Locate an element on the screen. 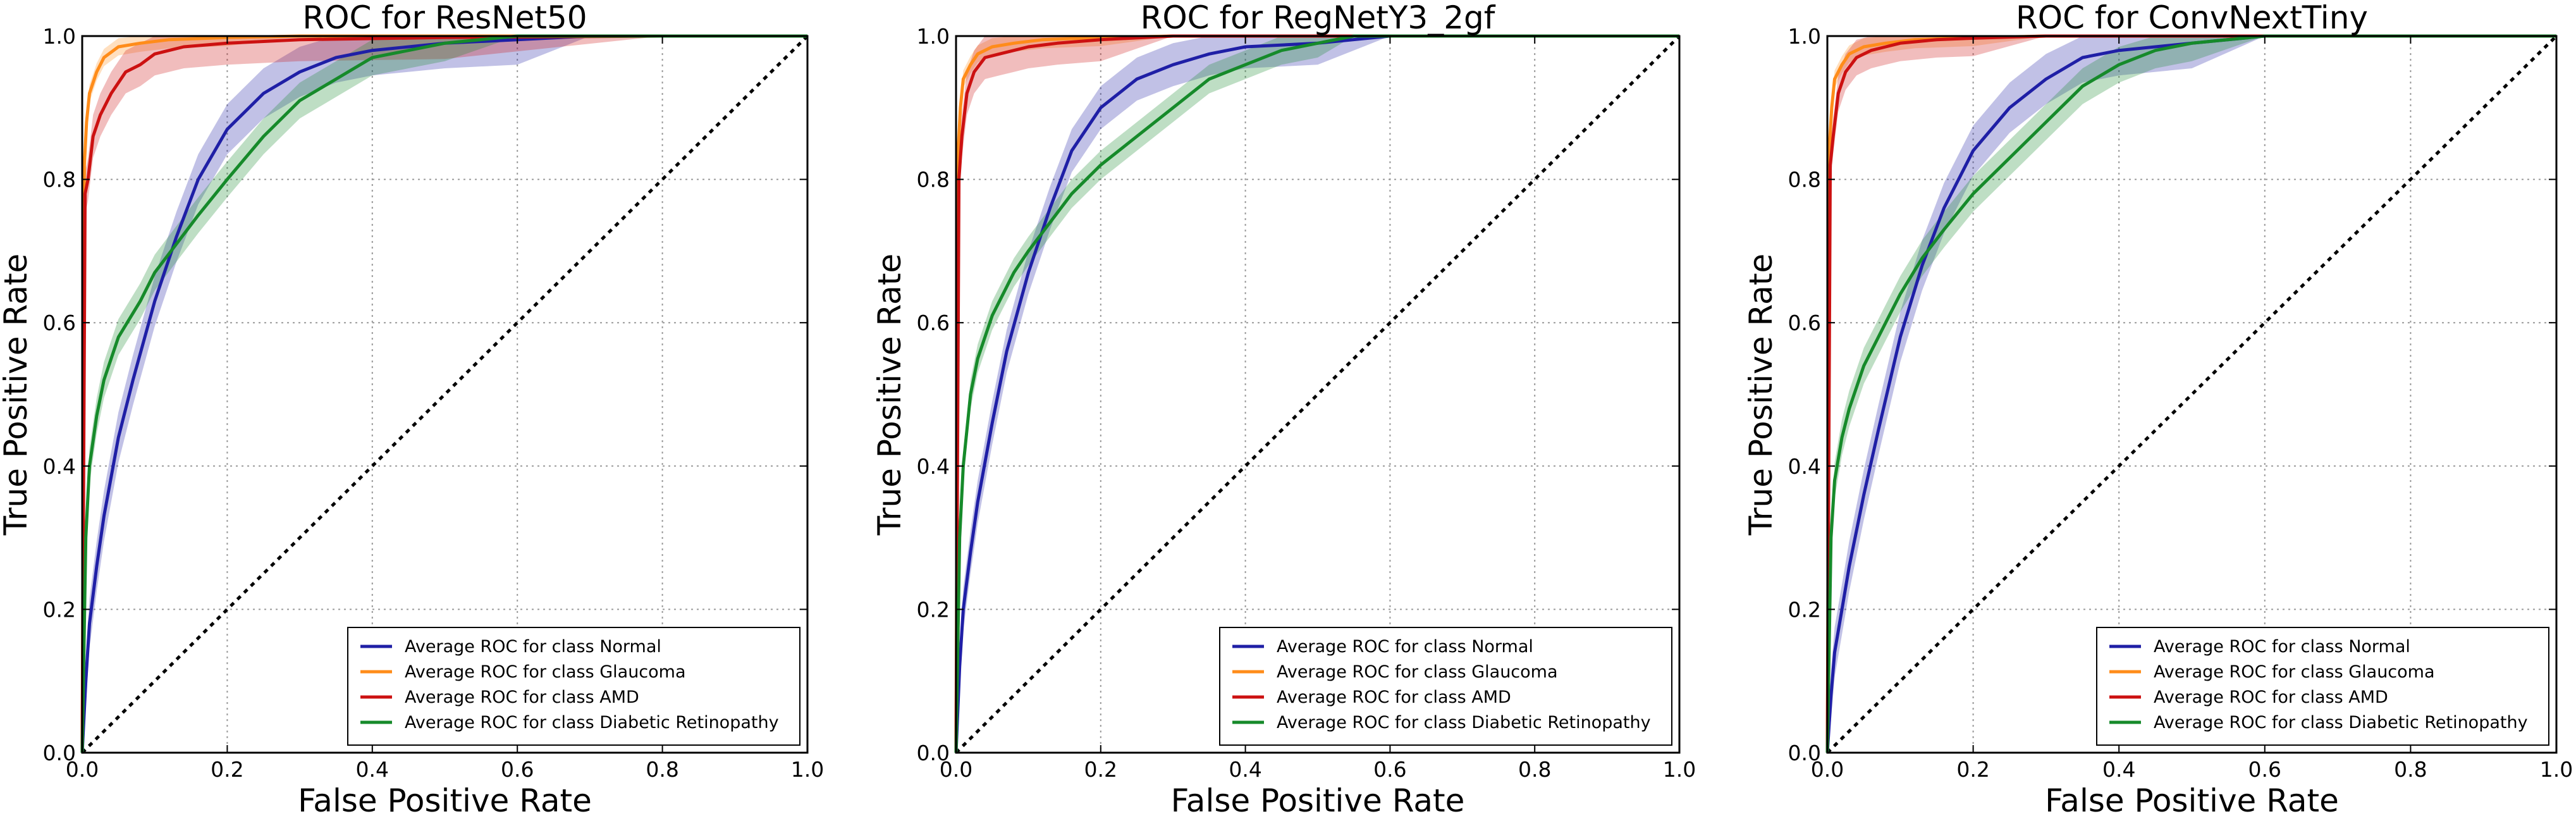 This screenshot has width=2576, height=821. chart-title: ROC for RegNetY3_2gf is located at coordinates (1318, 18).